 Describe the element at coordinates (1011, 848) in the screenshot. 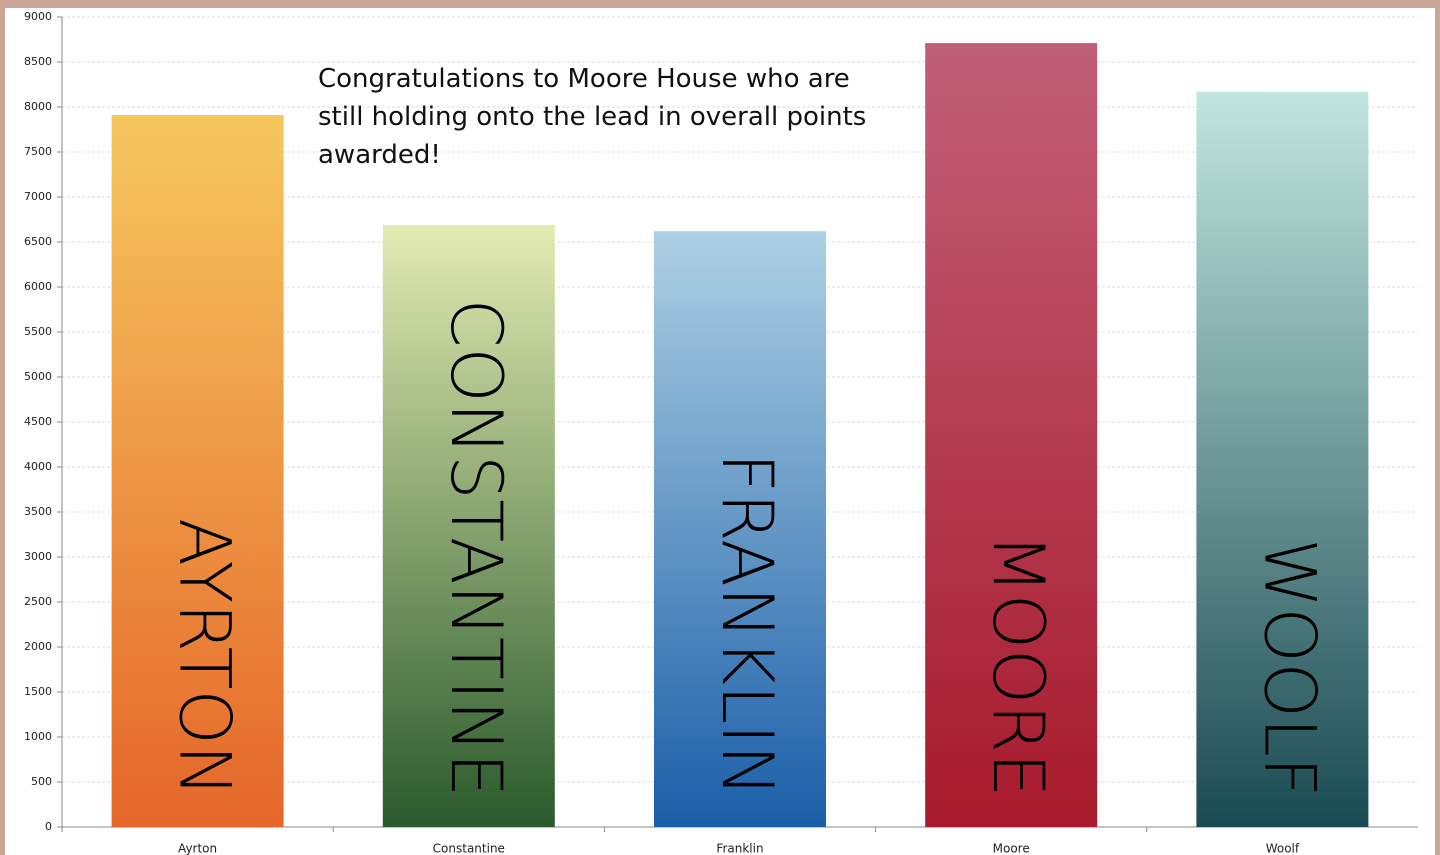

I see `x-tick-label: Moore` at that location.